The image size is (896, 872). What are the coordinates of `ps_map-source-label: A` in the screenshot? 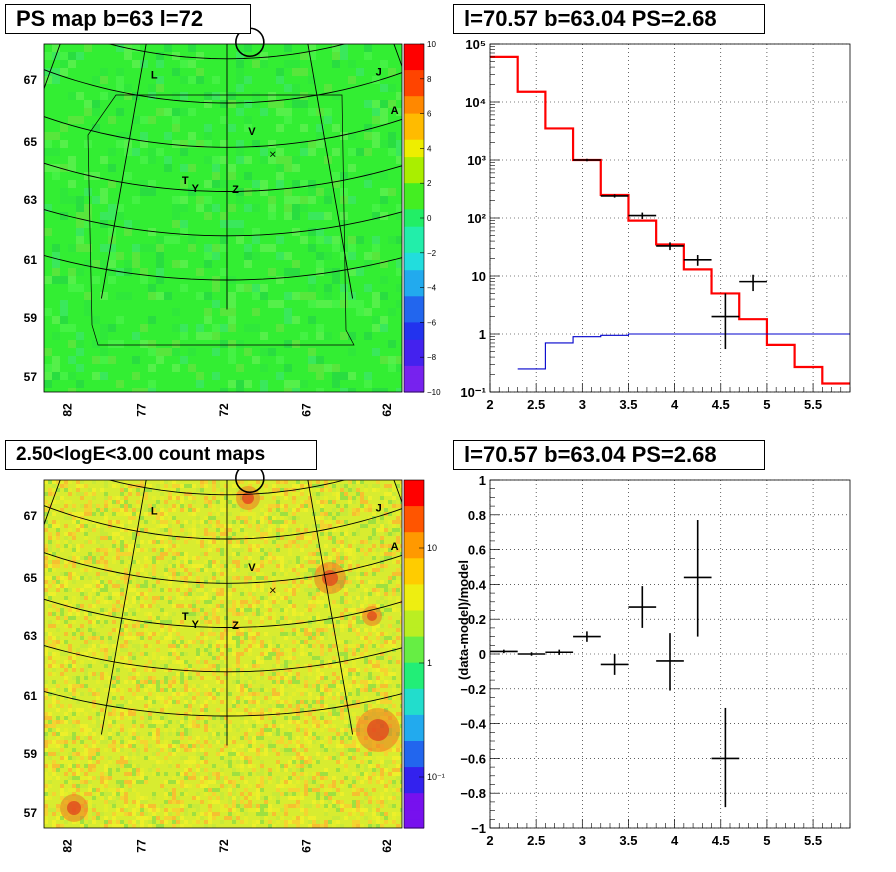 It's located at (395, 111).